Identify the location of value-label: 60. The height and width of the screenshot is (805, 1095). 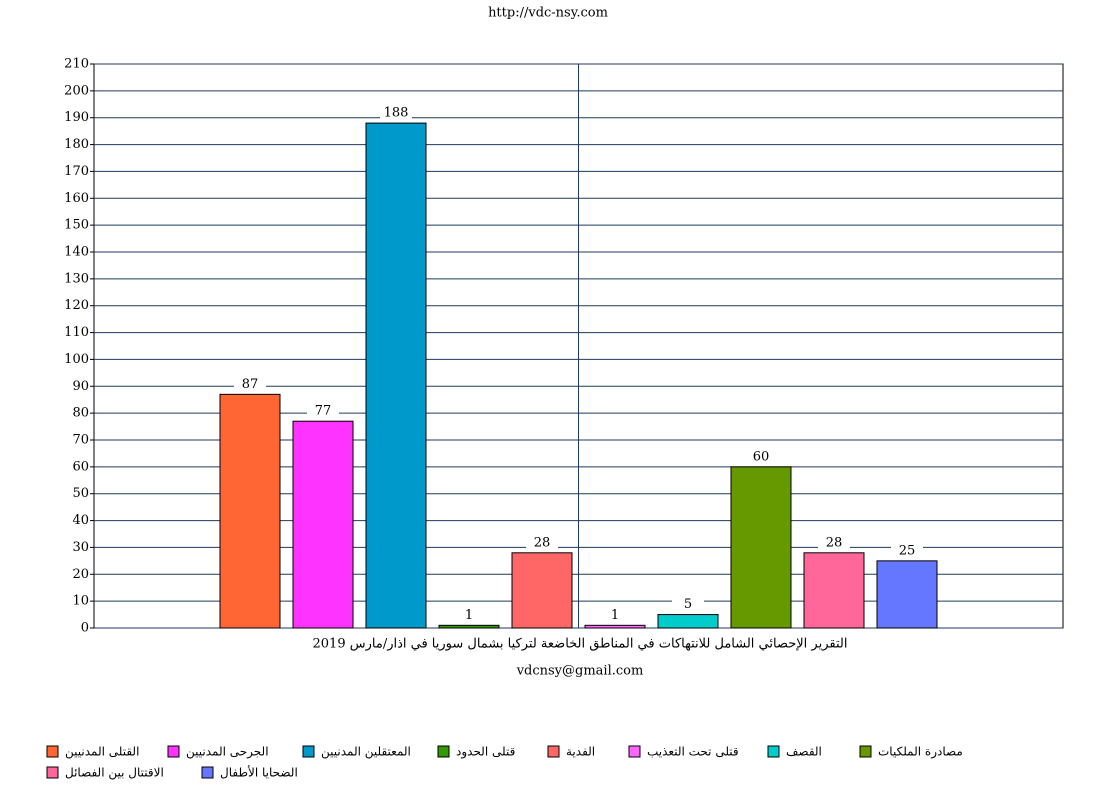
(761, 456).